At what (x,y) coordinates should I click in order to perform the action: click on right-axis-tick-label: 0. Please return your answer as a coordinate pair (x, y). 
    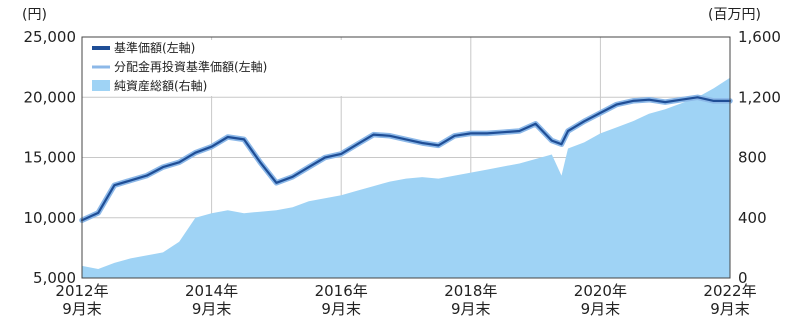
    Looking at the image, I should click on (743, 278).